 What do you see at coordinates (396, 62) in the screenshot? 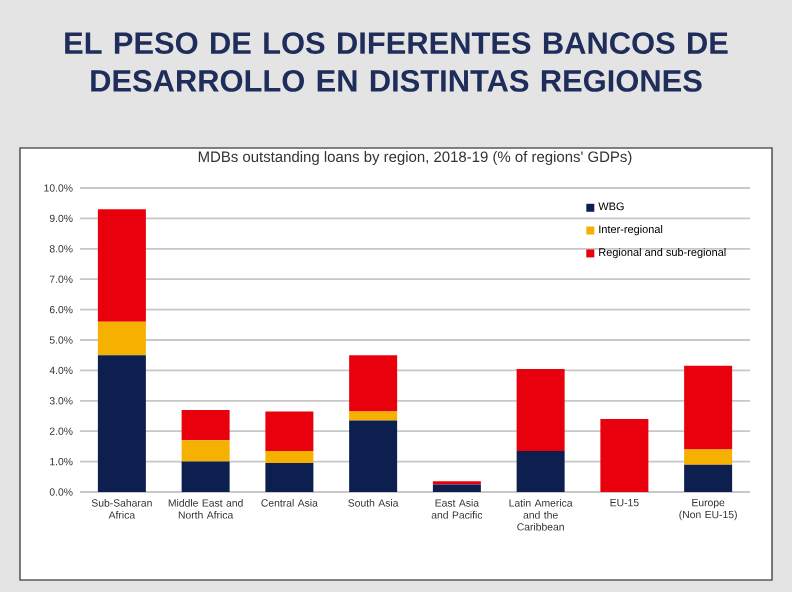
I see `chart-title: EL PESO DE LOS DIFERENTES BANCOS DE DESARROLLO EN DISTINTAS REGIONES` at bounding box center [396, 62].